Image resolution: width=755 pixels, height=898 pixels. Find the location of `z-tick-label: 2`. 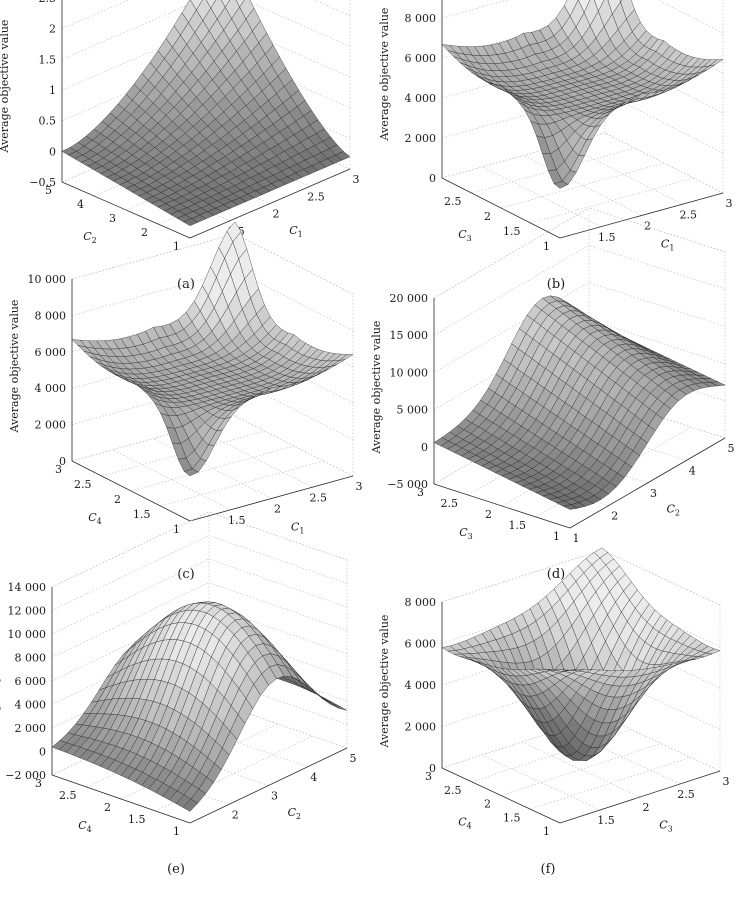

z-tick-label: 2 is located at coordinates (52, 29).